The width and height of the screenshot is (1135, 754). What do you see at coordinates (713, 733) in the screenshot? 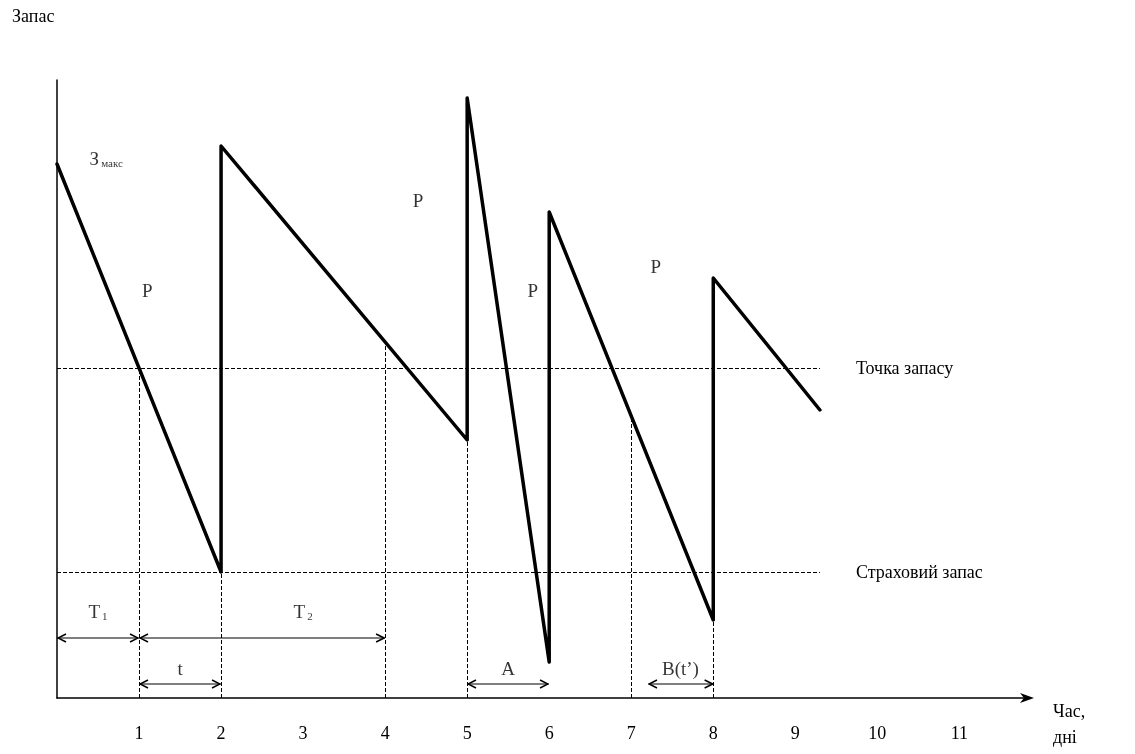
I see `x-tick-label: 8` at bounding box center [713, 733].